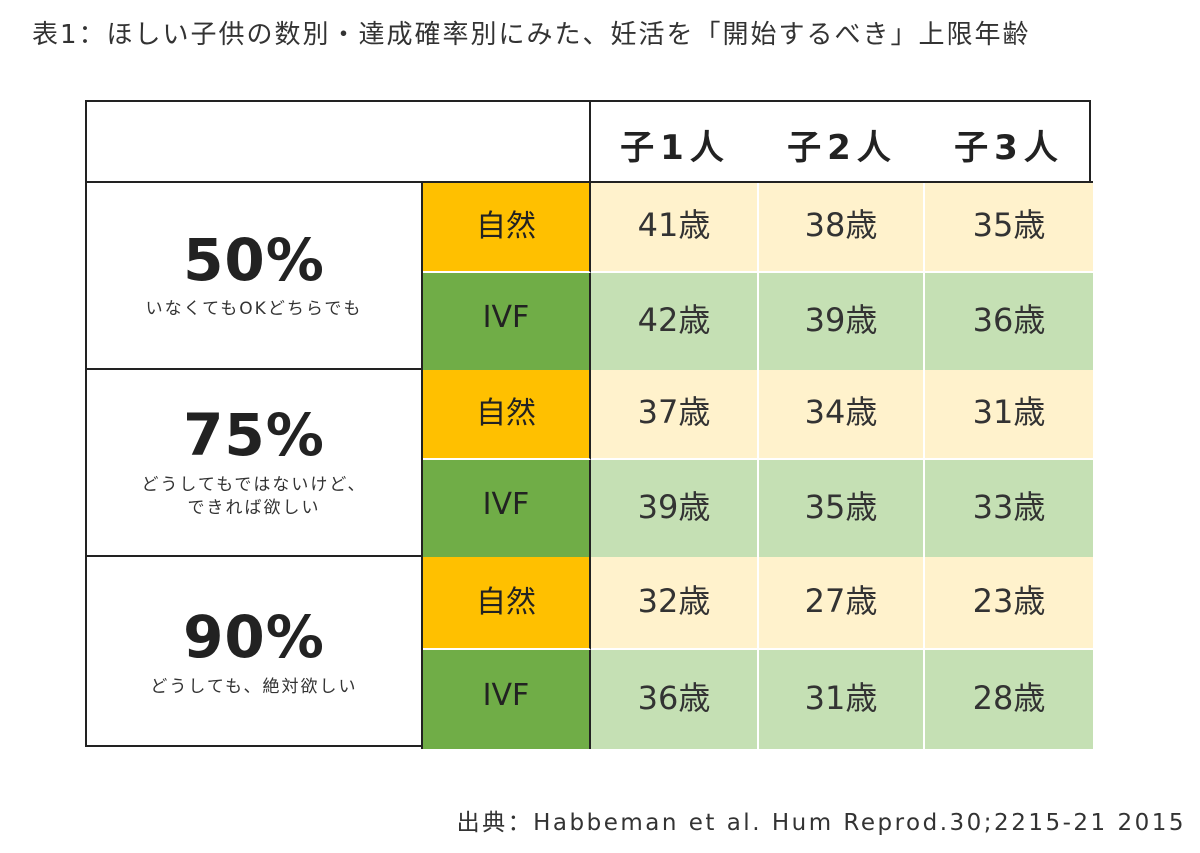 This screenshot has height=853, width=1200. What do you see at coordinates (842, 228) in the screenshot?
I see `table-cell: 38歳` at bounding box center [842, 228].